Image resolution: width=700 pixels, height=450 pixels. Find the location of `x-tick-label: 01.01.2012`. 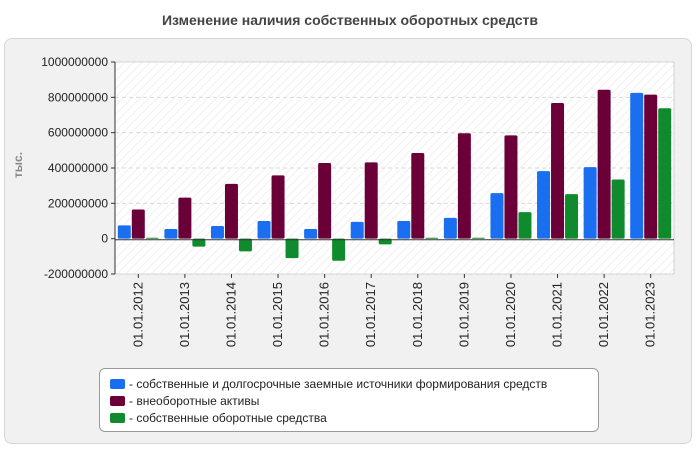

x-tick-label: 01.01.2012 is located at coordinates (137, 314).